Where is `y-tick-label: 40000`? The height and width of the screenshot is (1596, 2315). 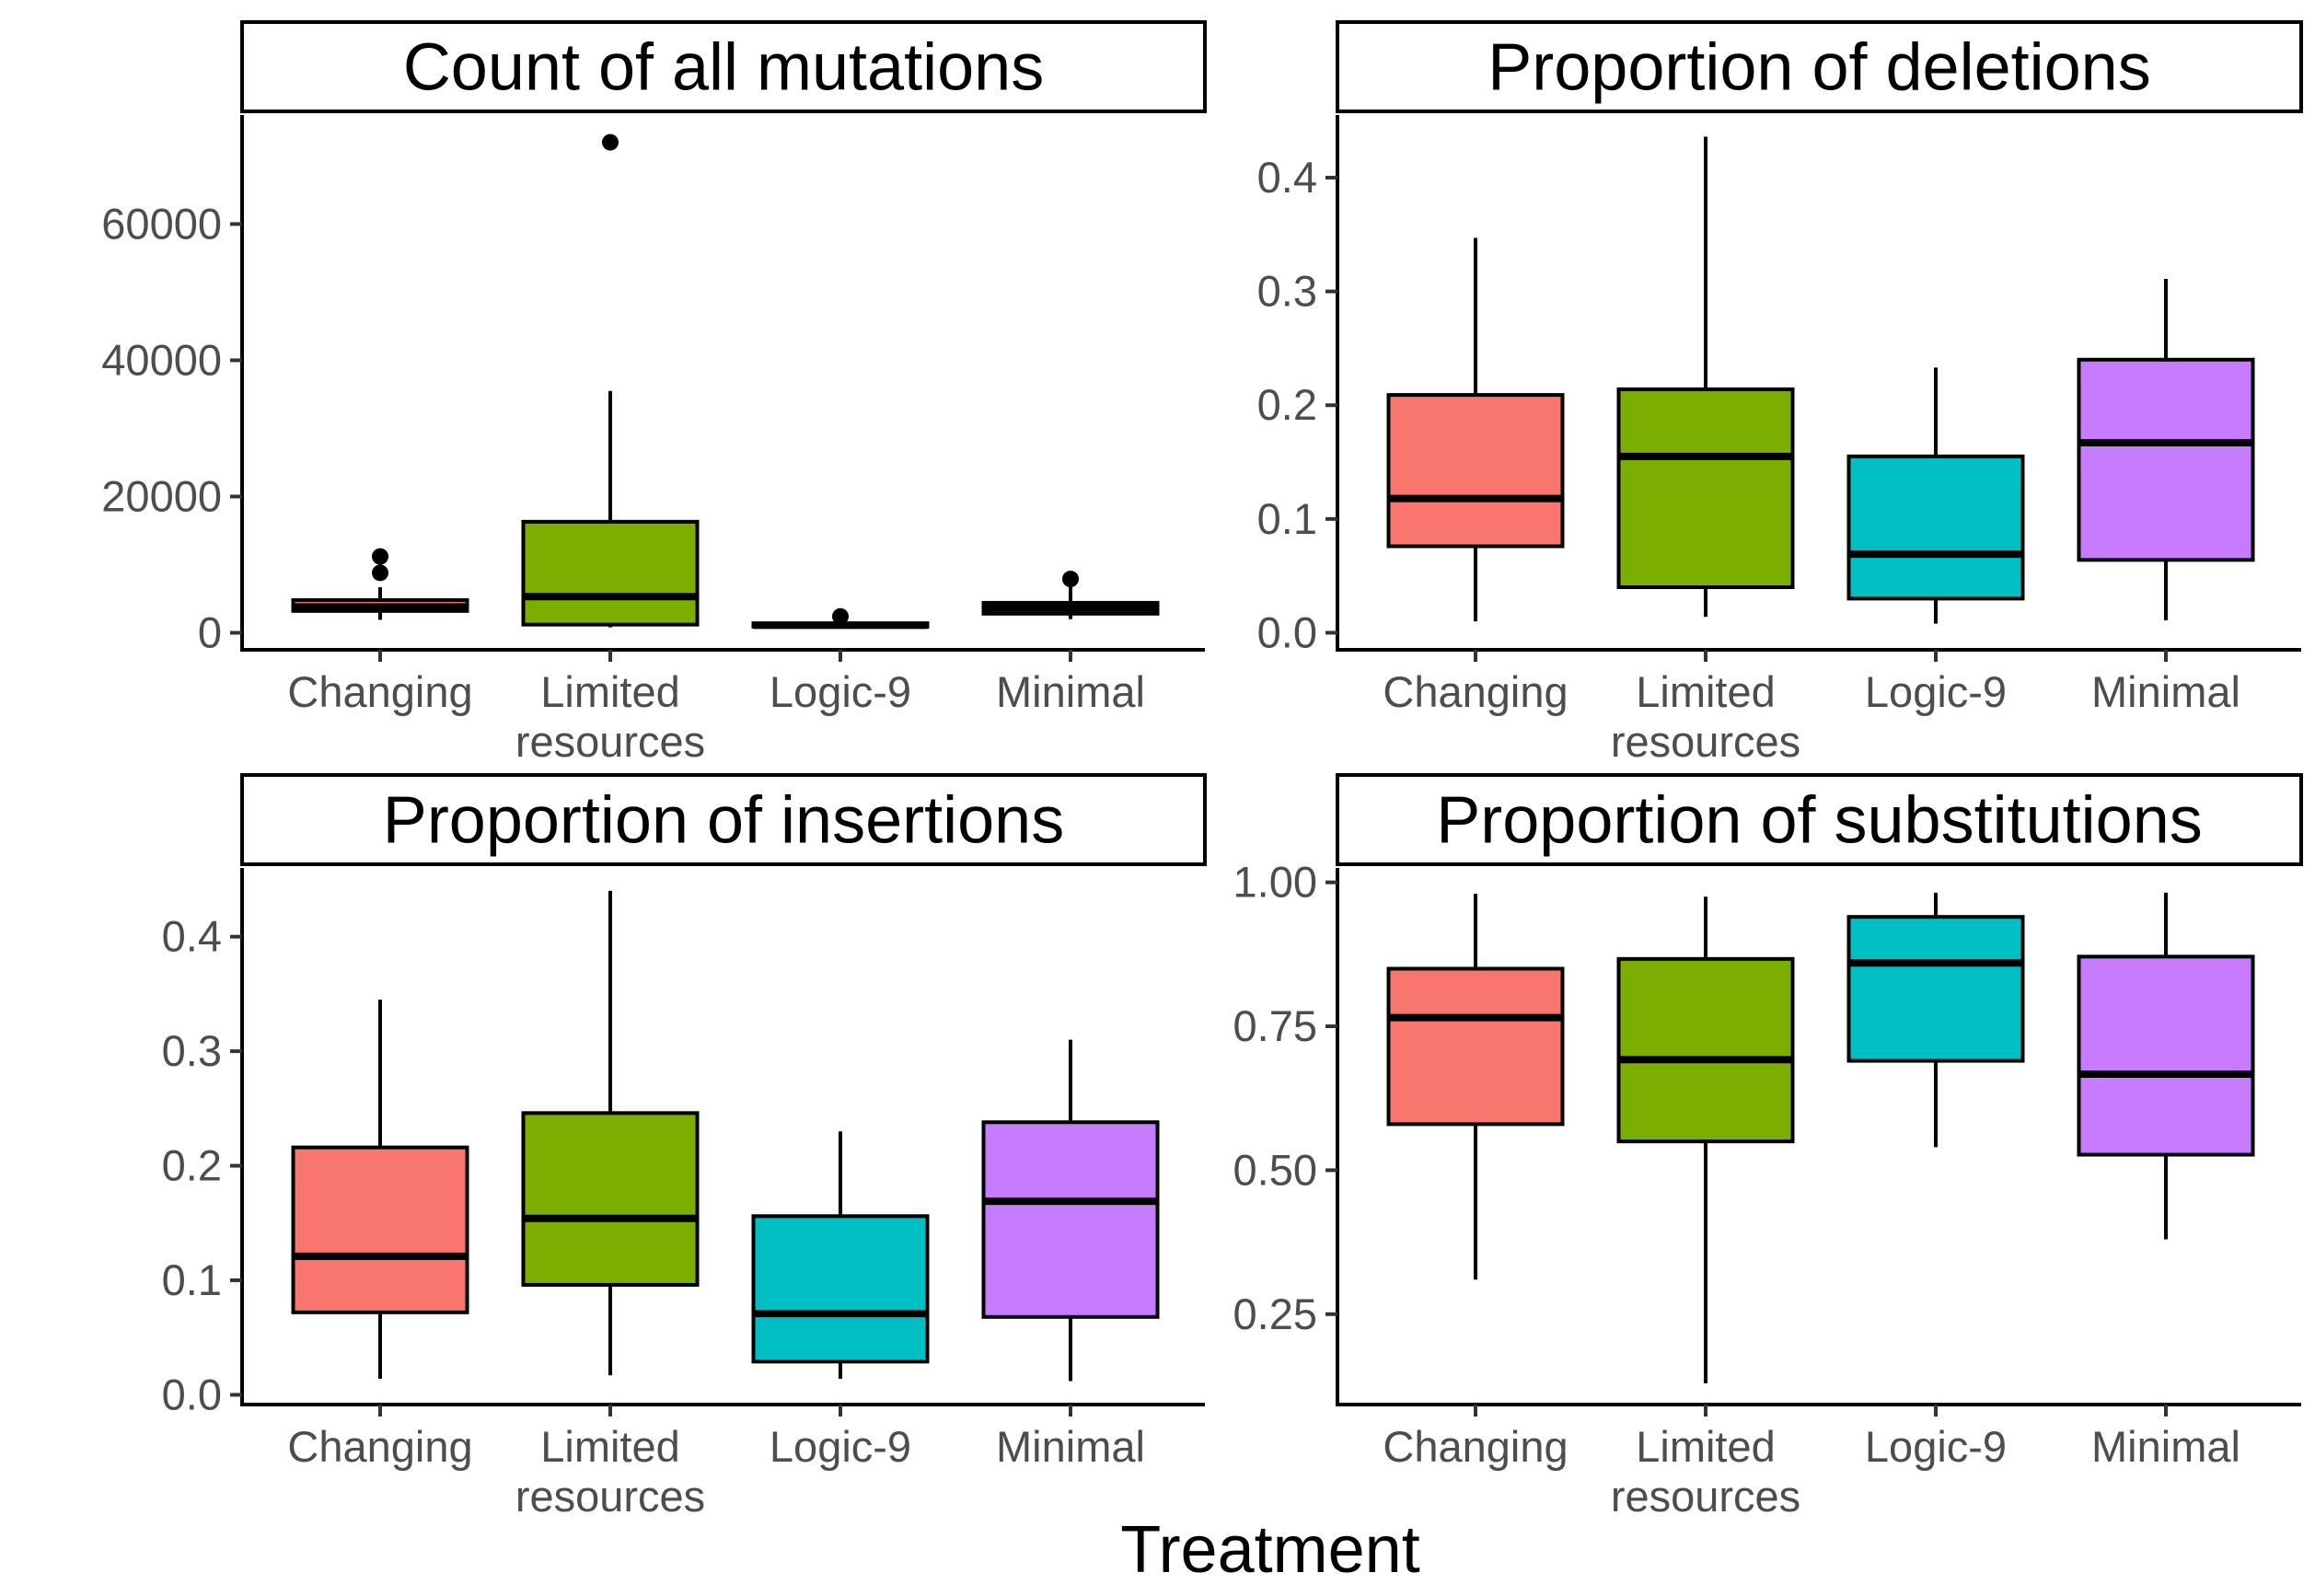
y-tick-label: 40000 is located at coordinates (161, 359).